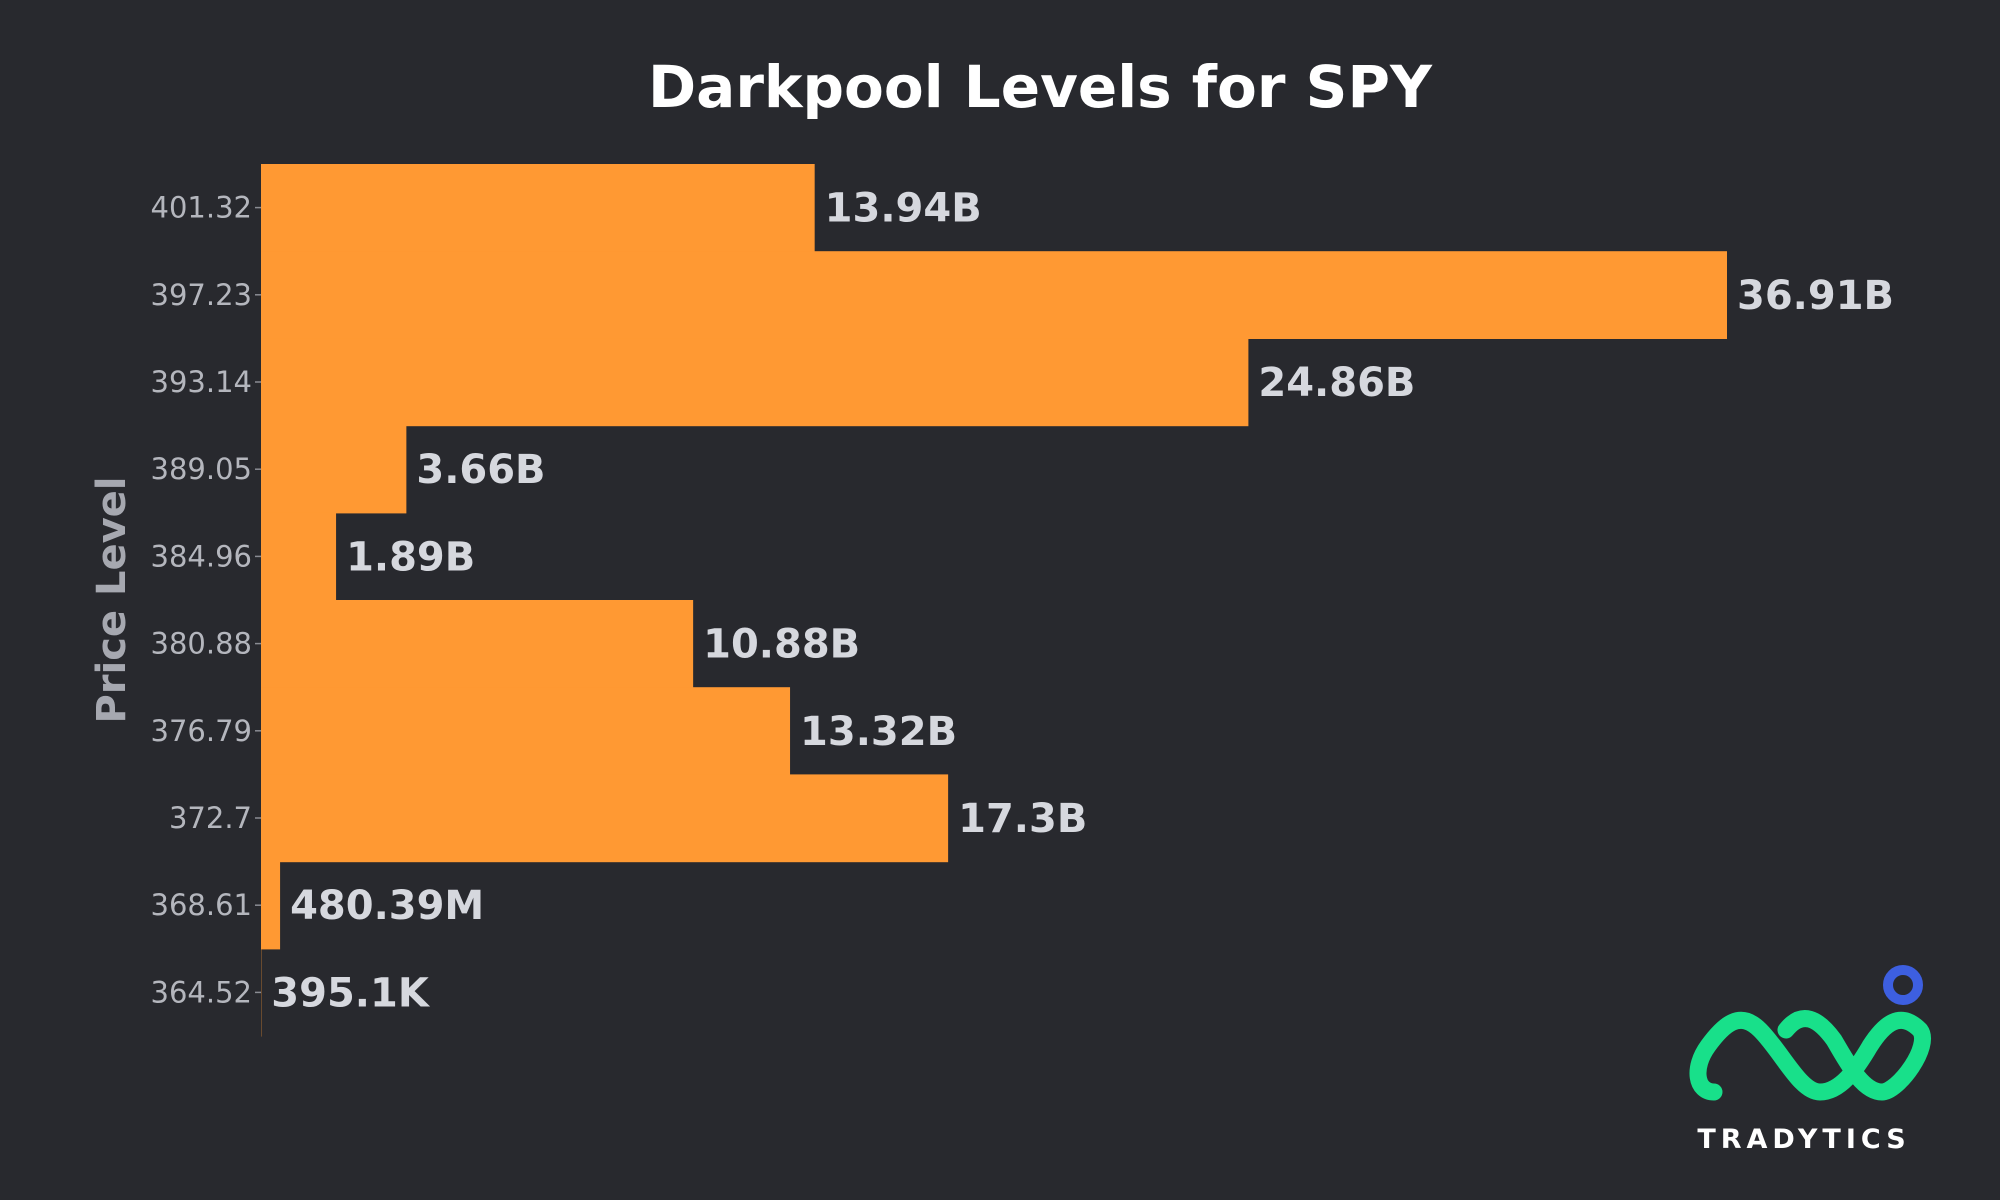 This screenshot has width=2000, height=1200. I want to click on data-label: 10.88B, so click(781, 645).